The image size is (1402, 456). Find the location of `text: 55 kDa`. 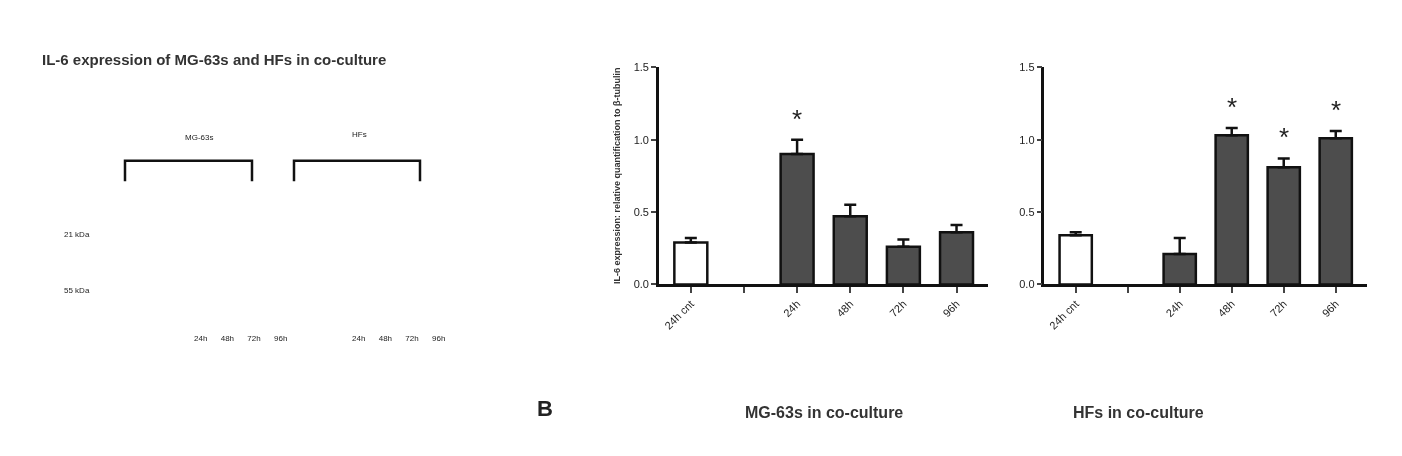

text: 55 kDa is located at coordinates (77, 290).